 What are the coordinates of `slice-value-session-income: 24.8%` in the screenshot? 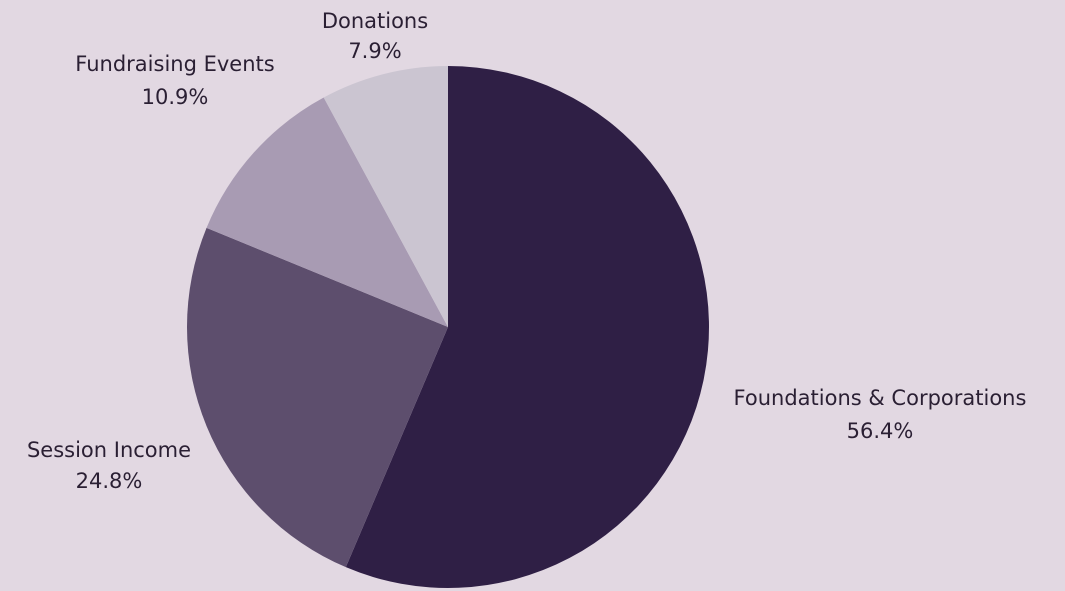 It's located at (109, 481).